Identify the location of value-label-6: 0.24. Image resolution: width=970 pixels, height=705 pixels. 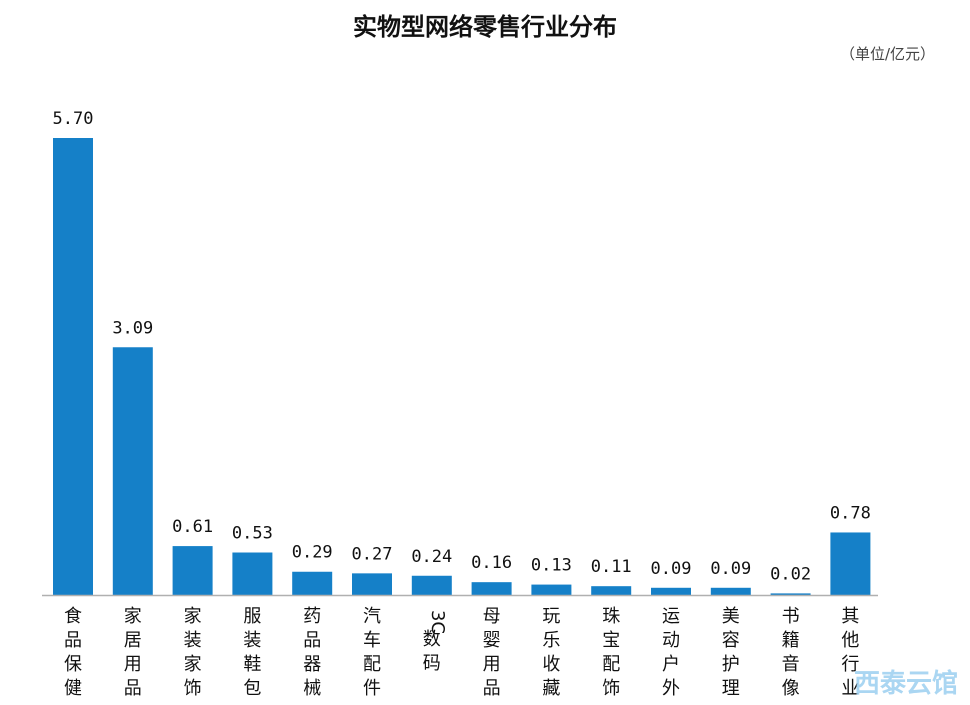
(431, 557).